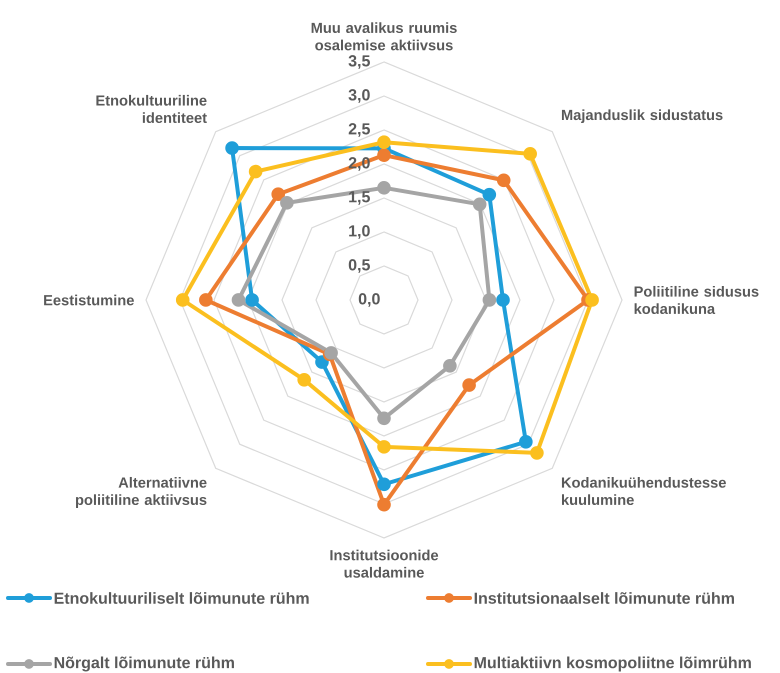 The height and width of the screenshot is (673, 780). I want to click on spoke-label: Eestistumine, so click(89, 300).